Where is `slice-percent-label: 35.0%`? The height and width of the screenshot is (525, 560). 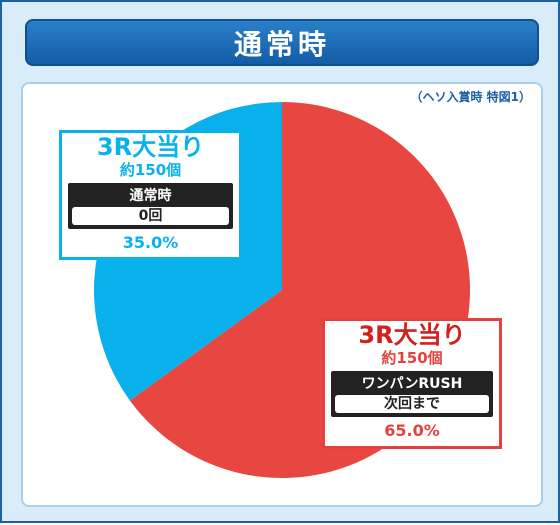 slice-percent-label: 35.0% is located at coordinates (150, 242).